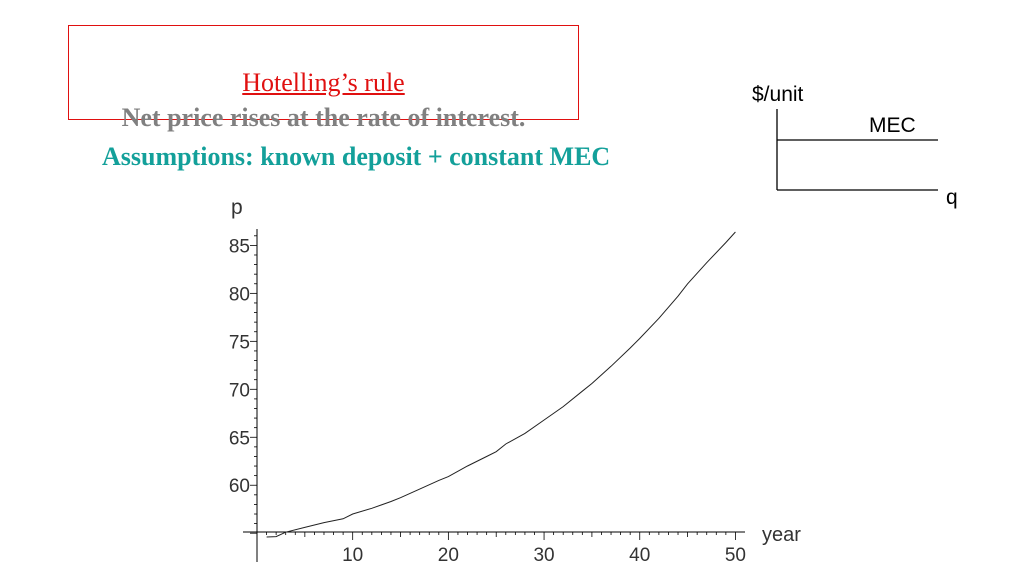 The image size is (1024, 576). Describe the element at coordinates (323, 117) in the screenshot. I see `title-statement: Net price rises at the rate of interest.` at that location.